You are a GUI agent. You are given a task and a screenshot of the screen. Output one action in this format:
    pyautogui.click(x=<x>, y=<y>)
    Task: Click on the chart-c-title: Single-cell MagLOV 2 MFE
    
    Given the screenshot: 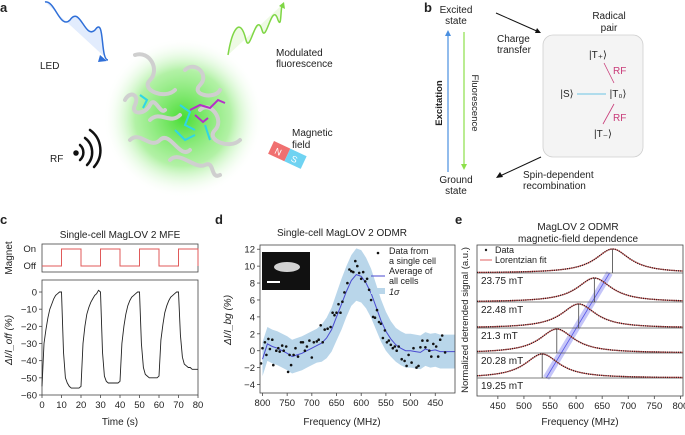 What is the action you would take?
    pyautogui.click(x=120, y=235)
    